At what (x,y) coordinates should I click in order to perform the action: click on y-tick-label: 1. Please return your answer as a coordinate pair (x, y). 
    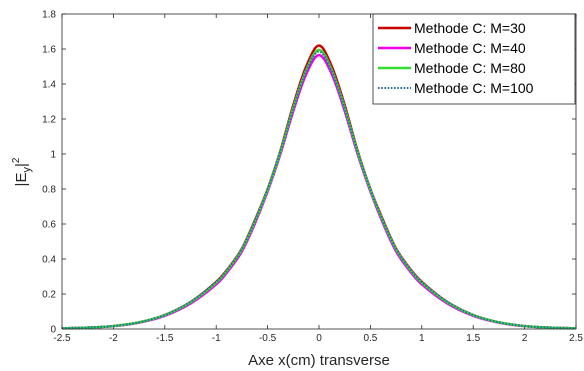
    Looking at the image, I should click on (53, 155).